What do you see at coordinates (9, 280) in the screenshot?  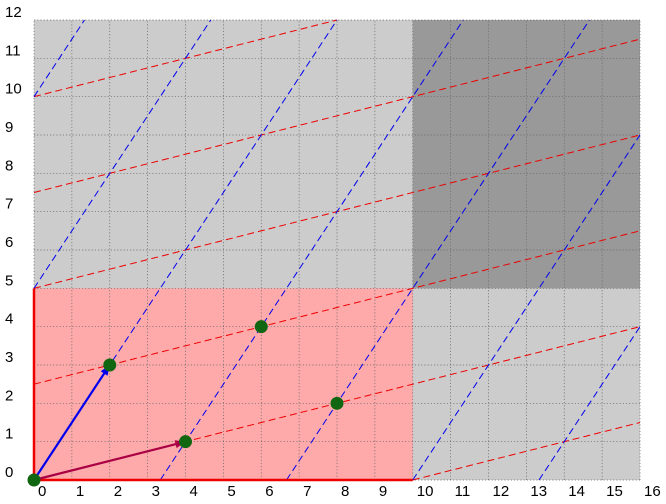 I see `y-tick-label-5: 5` at bounding box center [9, 280].